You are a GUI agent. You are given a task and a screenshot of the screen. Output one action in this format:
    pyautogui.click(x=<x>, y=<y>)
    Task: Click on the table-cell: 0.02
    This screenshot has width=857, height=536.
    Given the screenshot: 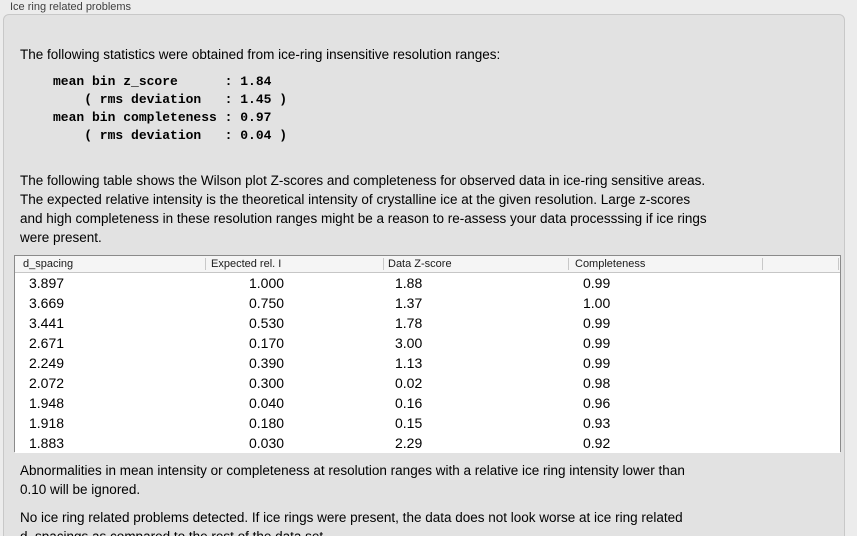 What is the action you would take?
    pyautogui.click(x=409, y=383)
    